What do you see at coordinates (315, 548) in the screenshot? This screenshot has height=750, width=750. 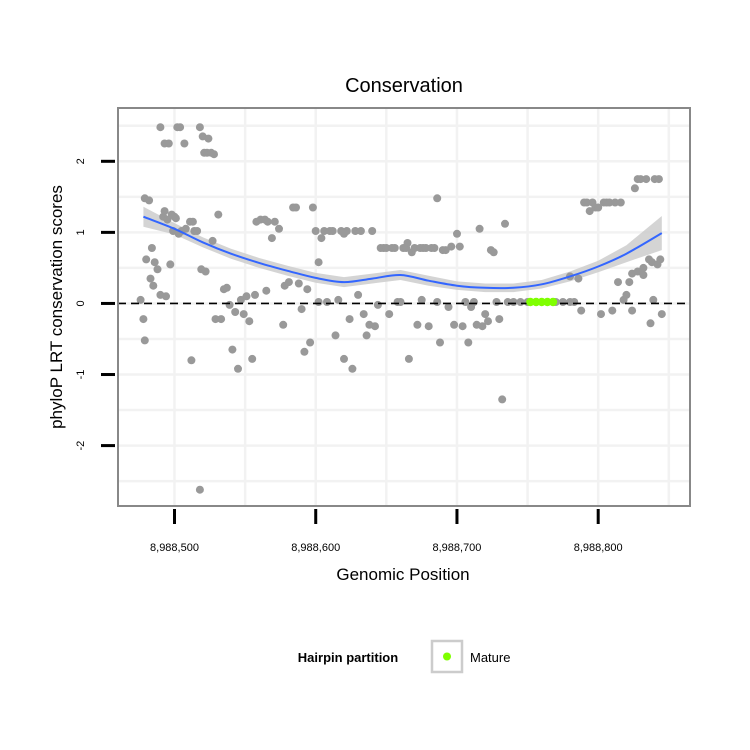 I see `x-tick-label: 8,988,600` at bounding box center [315, 548].